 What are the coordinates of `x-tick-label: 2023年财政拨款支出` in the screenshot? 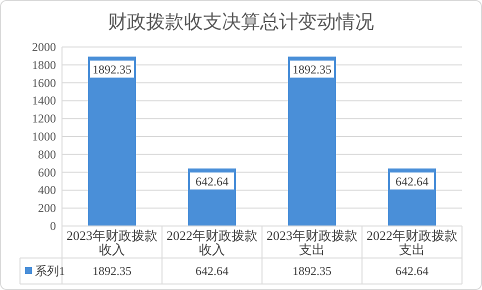 It's located at (312, 242).